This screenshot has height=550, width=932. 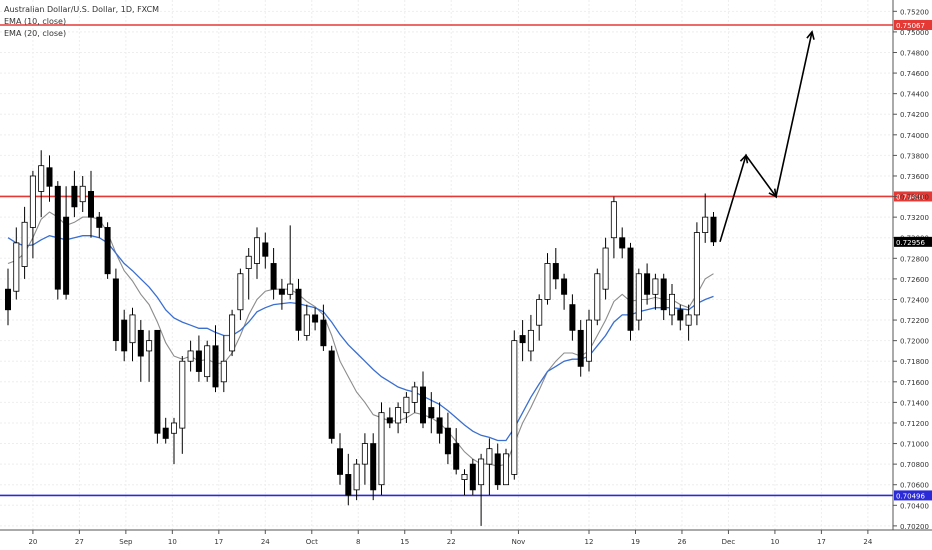 I want to click on x-tick-label: 20, so click(x=32, y=542).